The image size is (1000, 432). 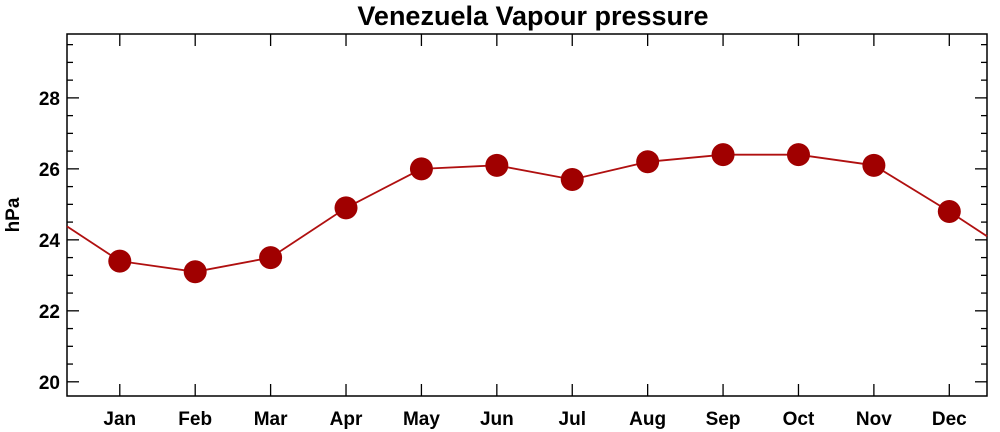 What do you see at coordinates (49, 383) in the screenshot?
I see `y-tick-label: 20` at bounding box center [49, 383].